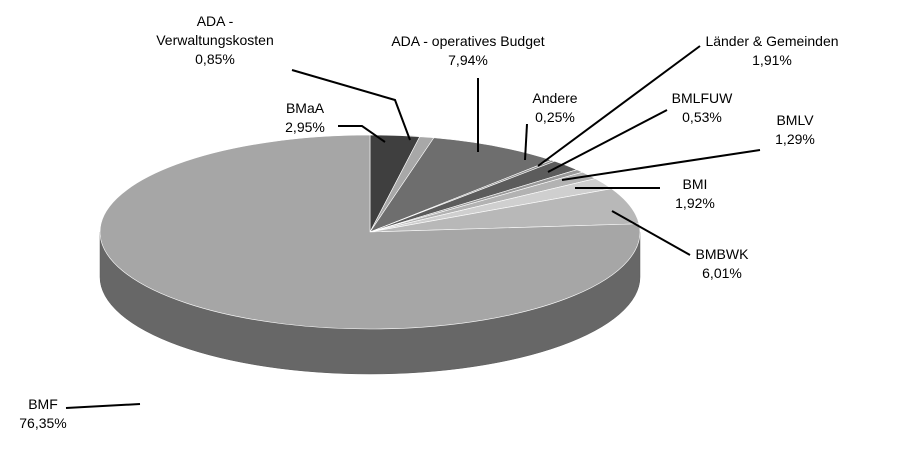  Describe the element at coordinates (795, 139) in the screenshot. I see `value-label: 1,29%` at that location.